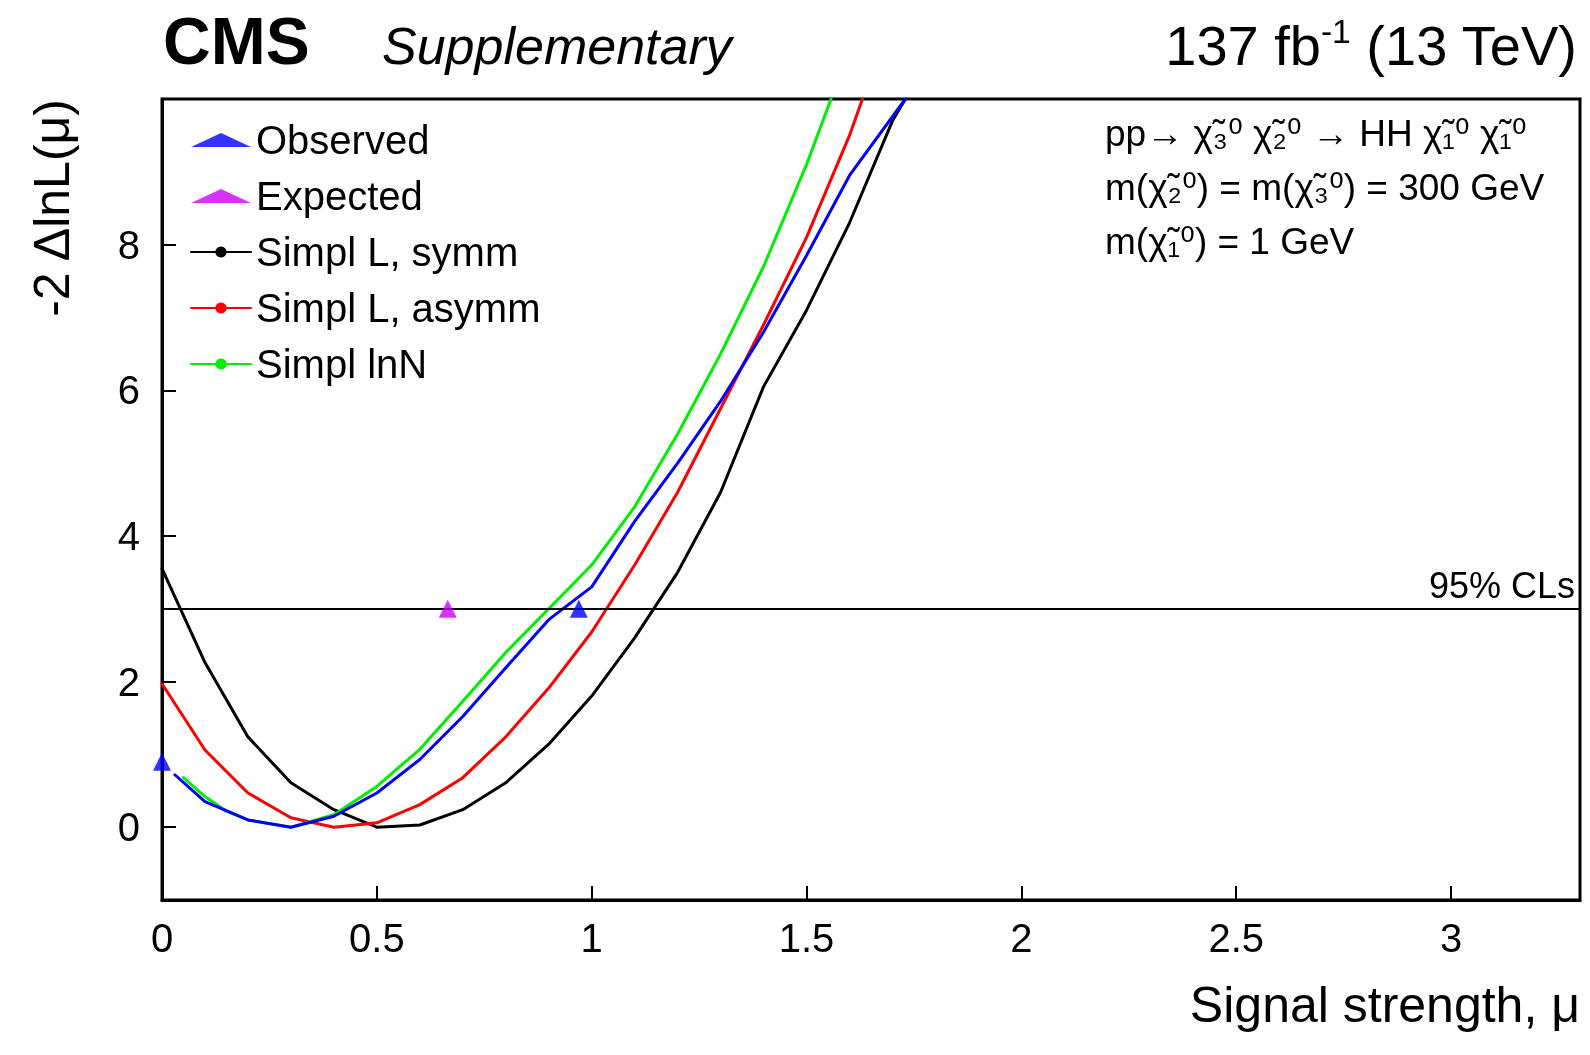 The image size is (1590, 1055). I want to click on legend-label: Observed, so click(343, 140).